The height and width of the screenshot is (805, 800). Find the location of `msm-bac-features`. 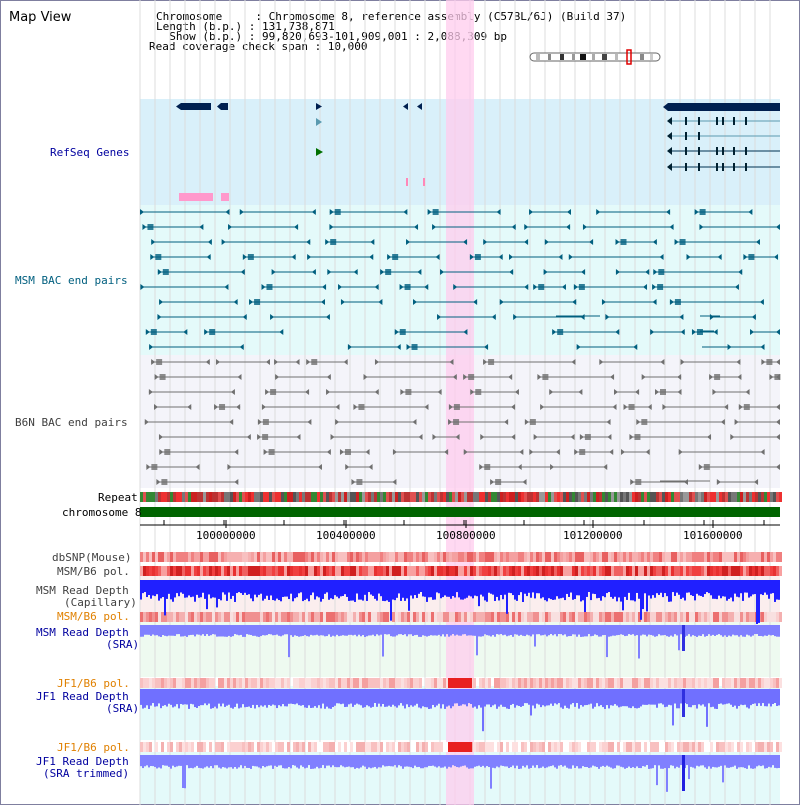

msm-bac-features is located at coordinates (460, 279).